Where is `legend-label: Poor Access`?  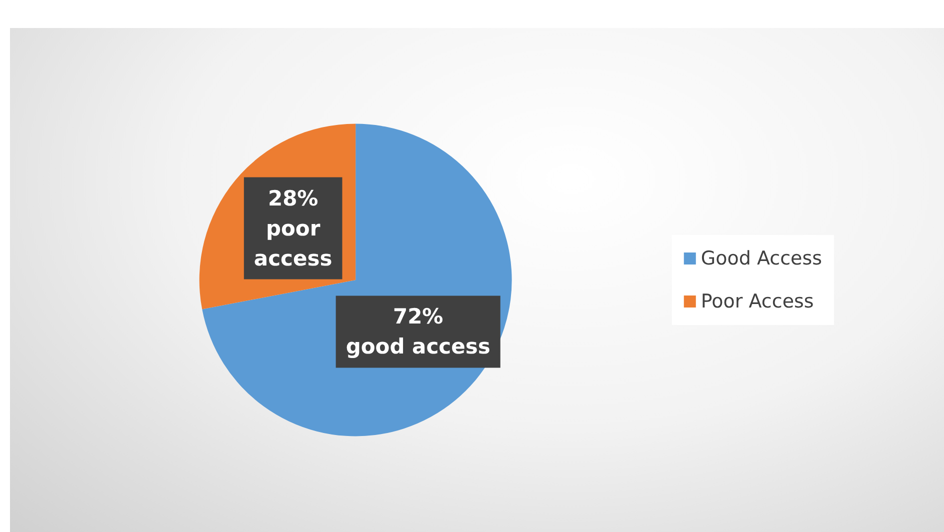
legend-label: Poor Access is located at coordinates (757, 301).